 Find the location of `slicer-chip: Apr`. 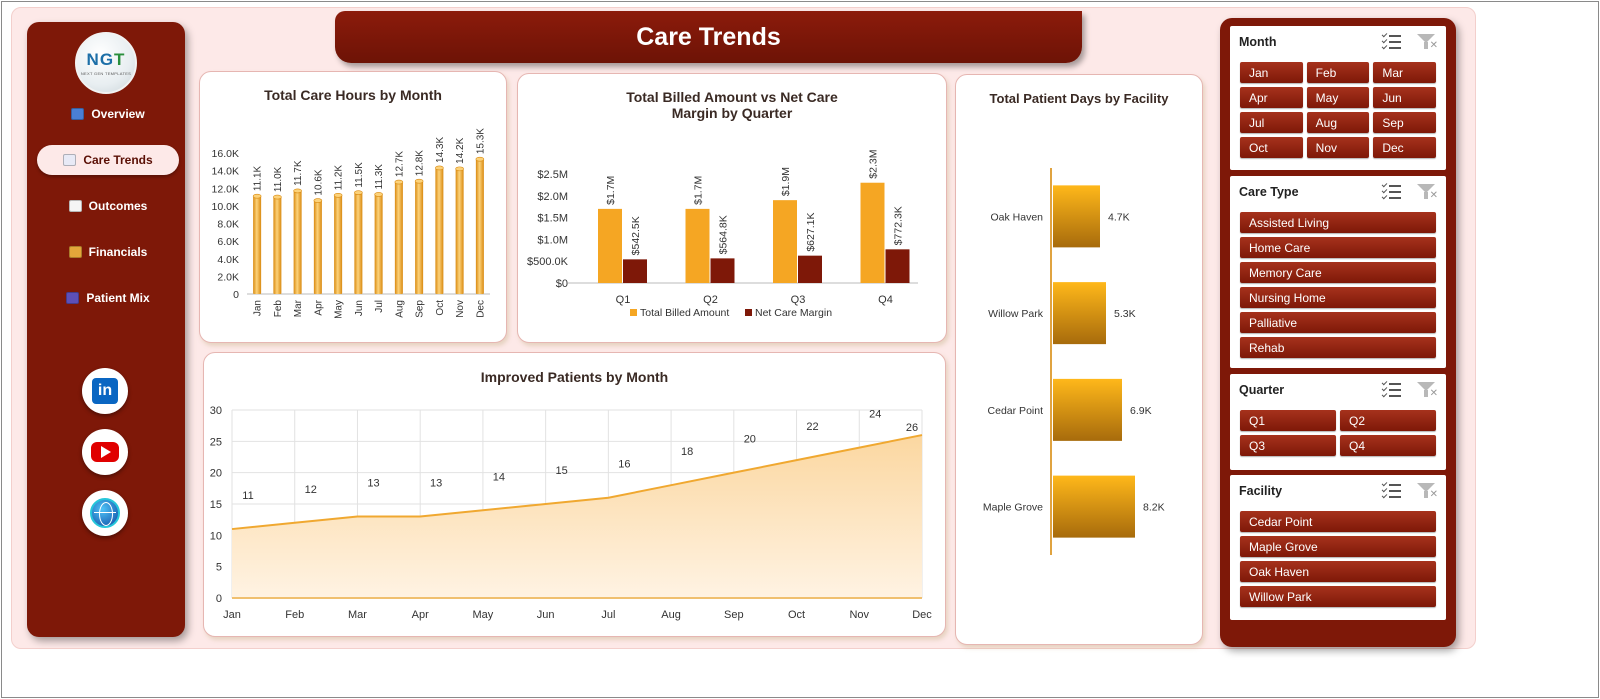

slicer-chip: Apr is located at coordinates (1271, 97).